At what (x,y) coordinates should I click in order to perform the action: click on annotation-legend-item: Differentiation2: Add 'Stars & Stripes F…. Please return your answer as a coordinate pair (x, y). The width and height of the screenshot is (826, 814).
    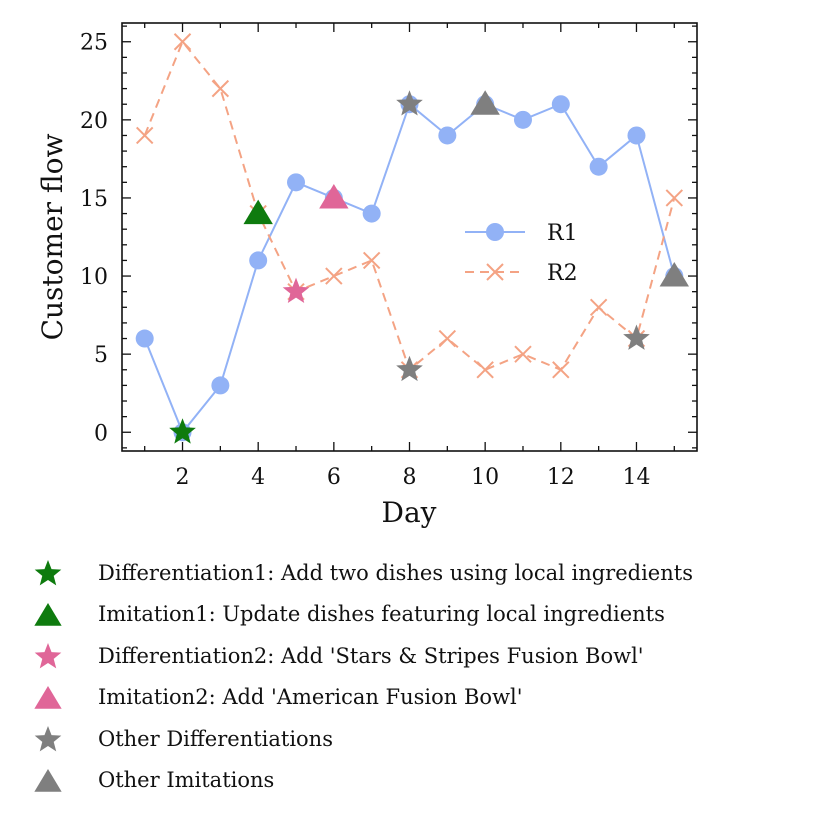
    Looking at the image, I should click on (423, 656).